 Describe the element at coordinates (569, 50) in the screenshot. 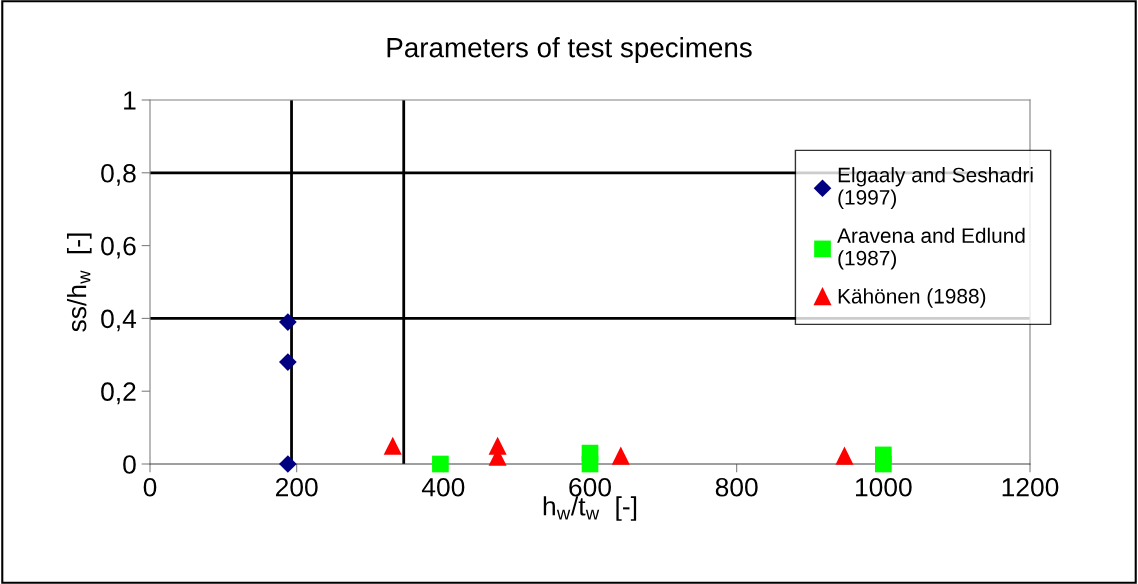

I see `chart-title: Parameters of test specimens` at that location.